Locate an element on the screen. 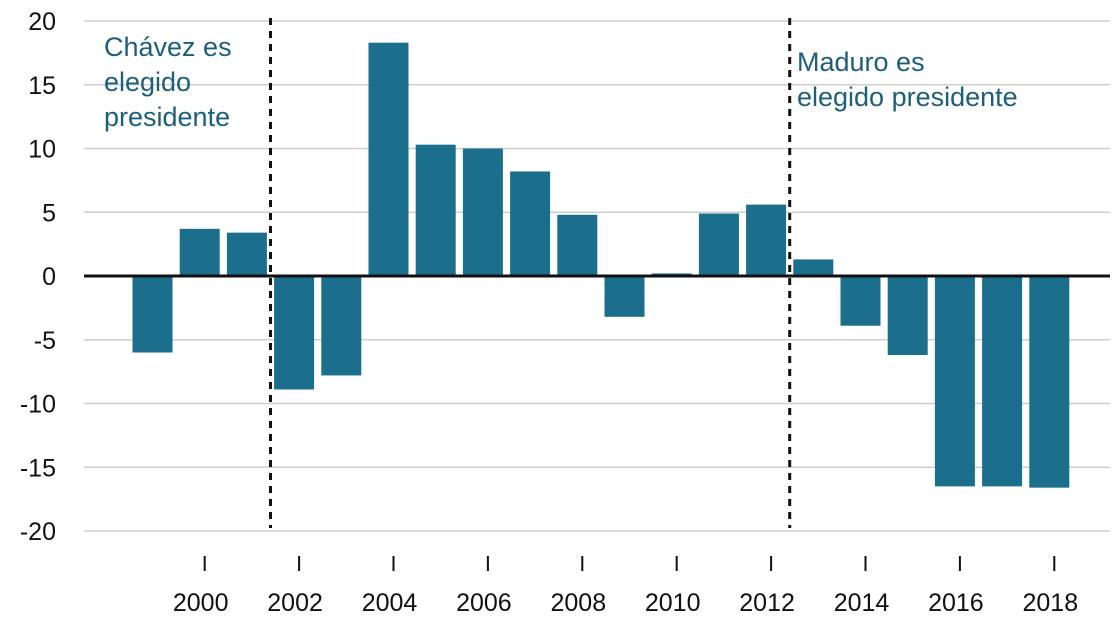  bar-2007 is located at coordinates (530, 223).